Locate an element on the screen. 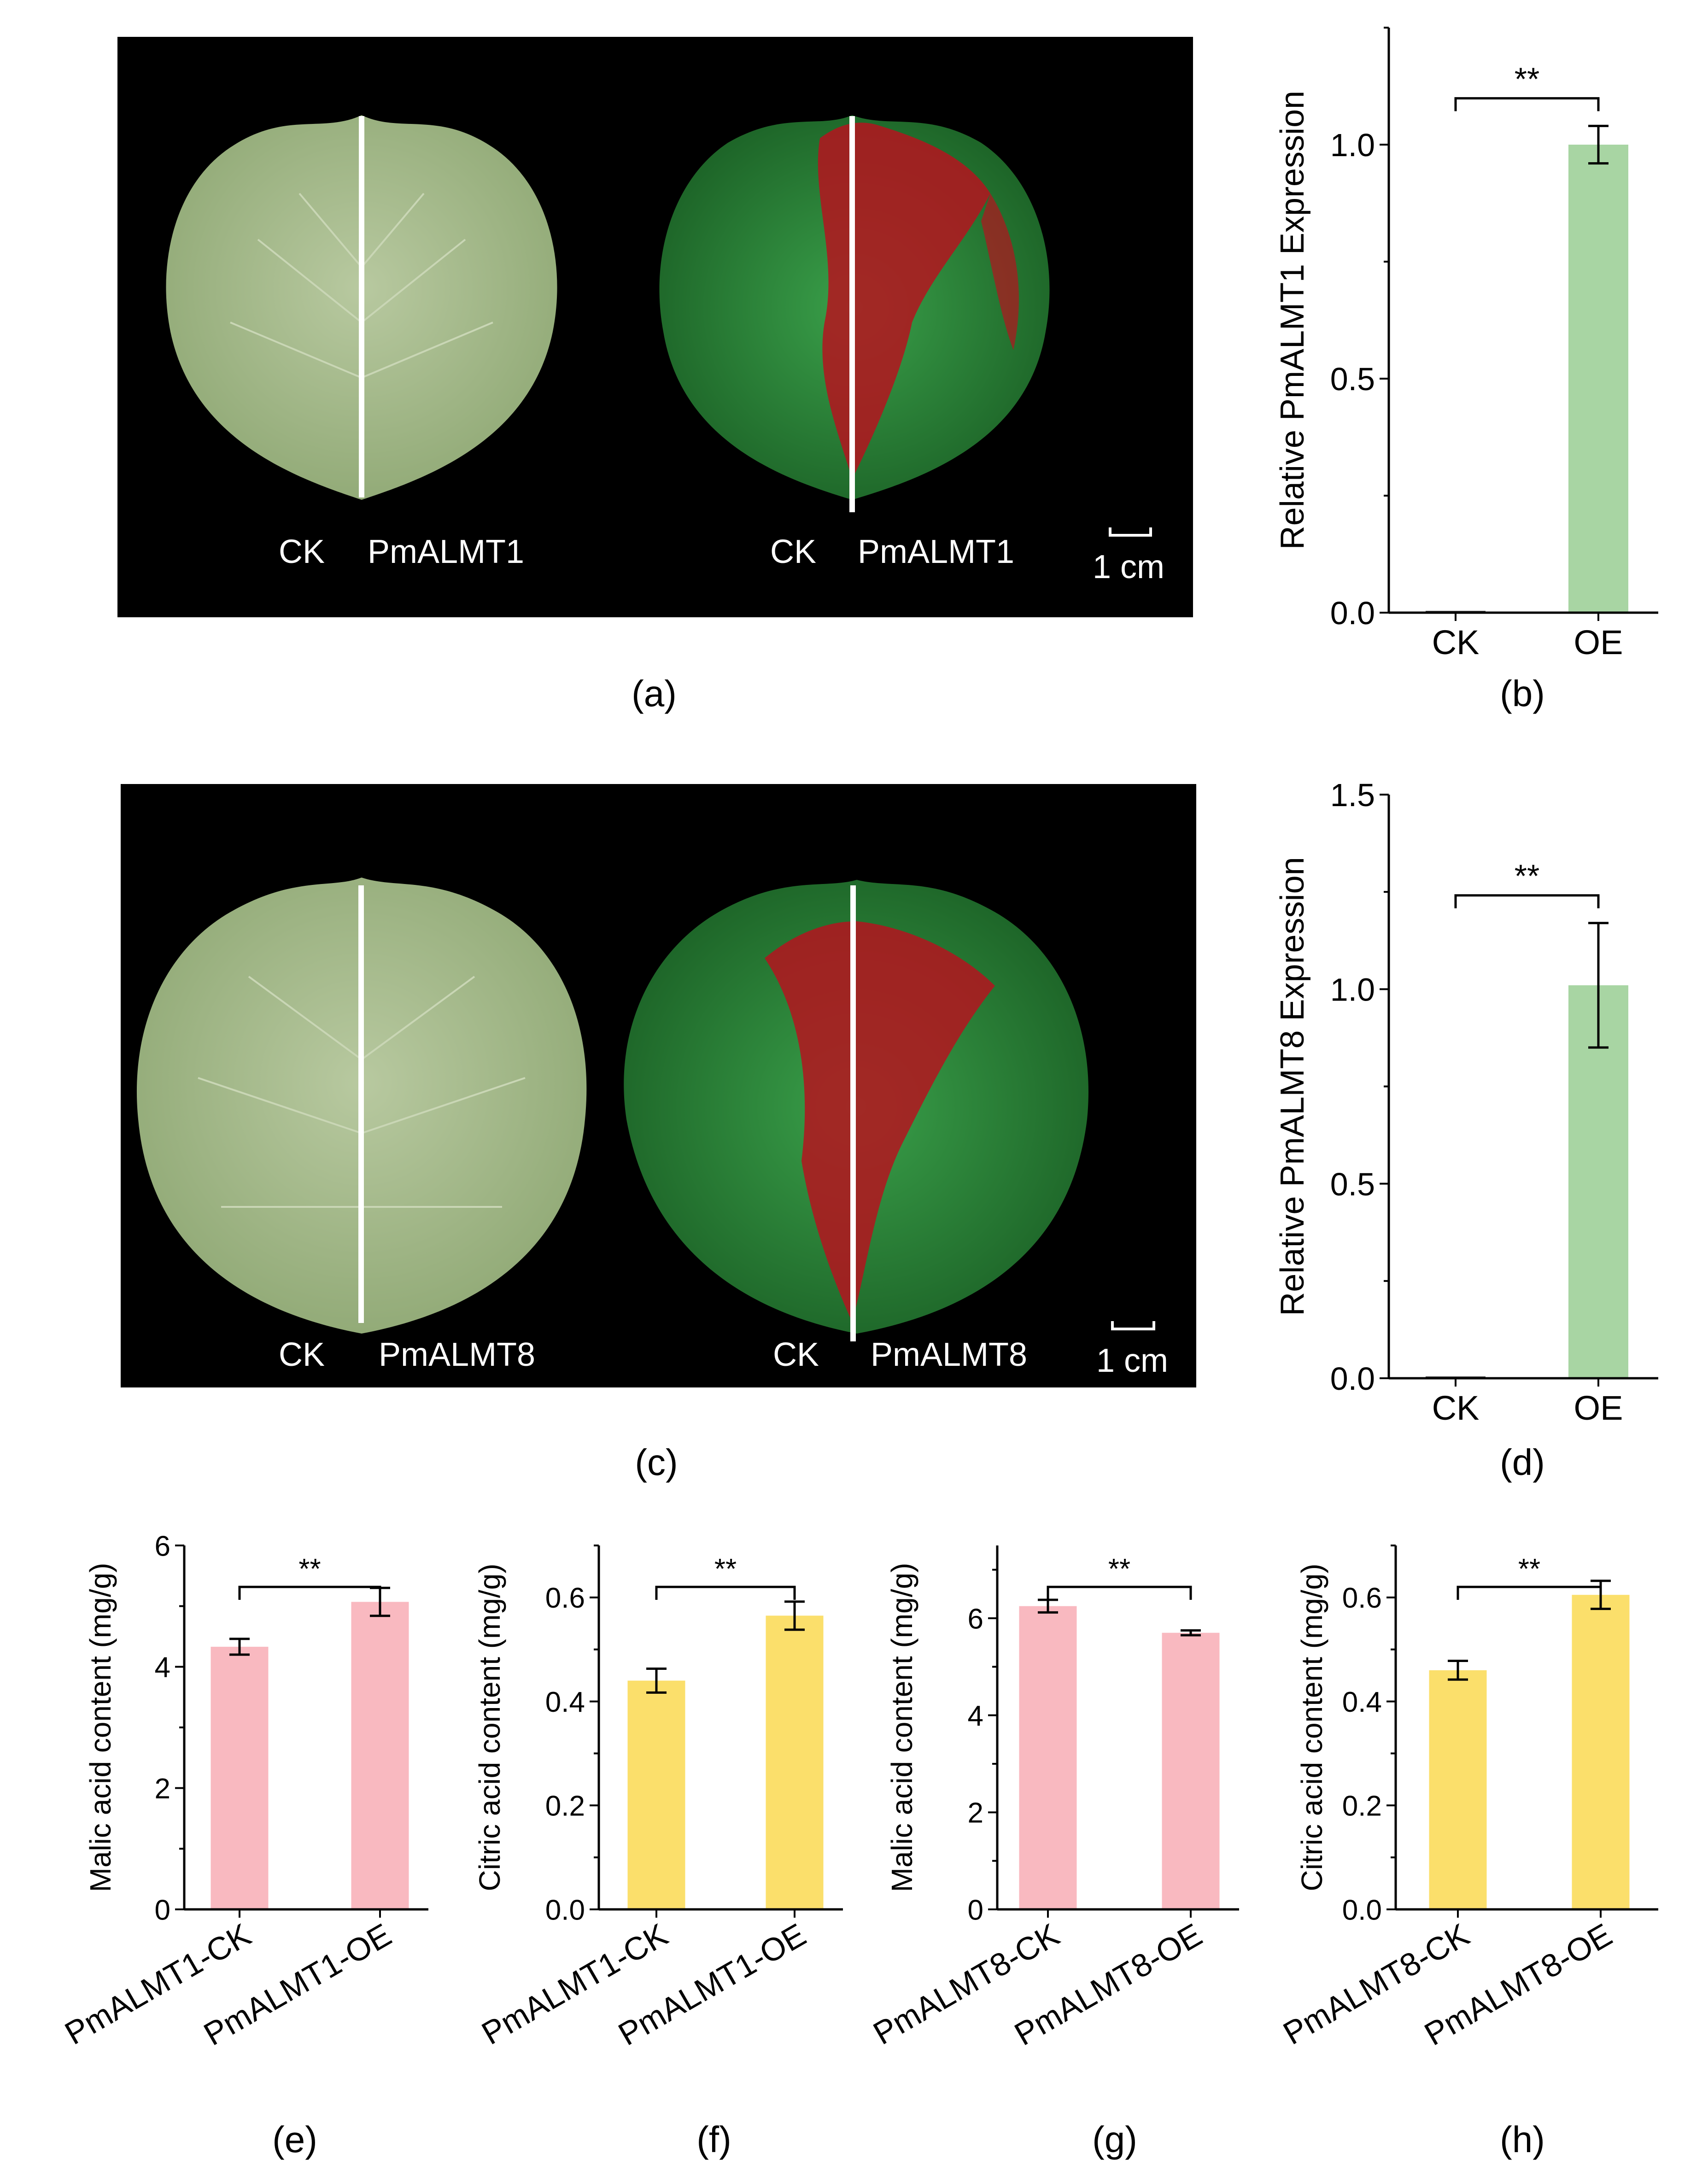 The height and width of the screenshot is (2183, 1708). panel-label-h: (h) is located at coordinates (1522, 2139).